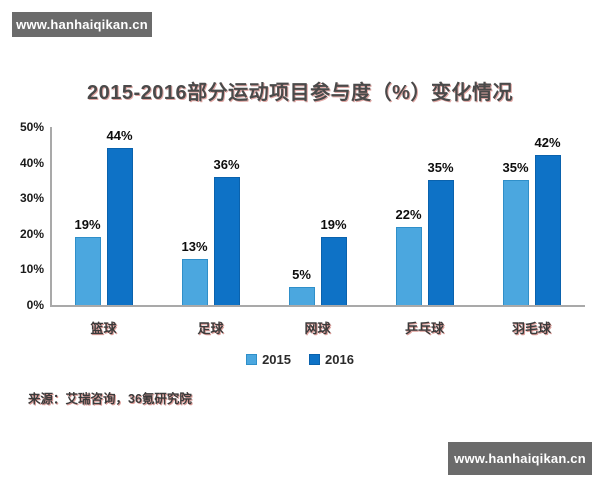 The width and height of the screenshot is (600, 480). I want to click on bar-slot-2016-乒乓球: 35%, so click(440, 216).